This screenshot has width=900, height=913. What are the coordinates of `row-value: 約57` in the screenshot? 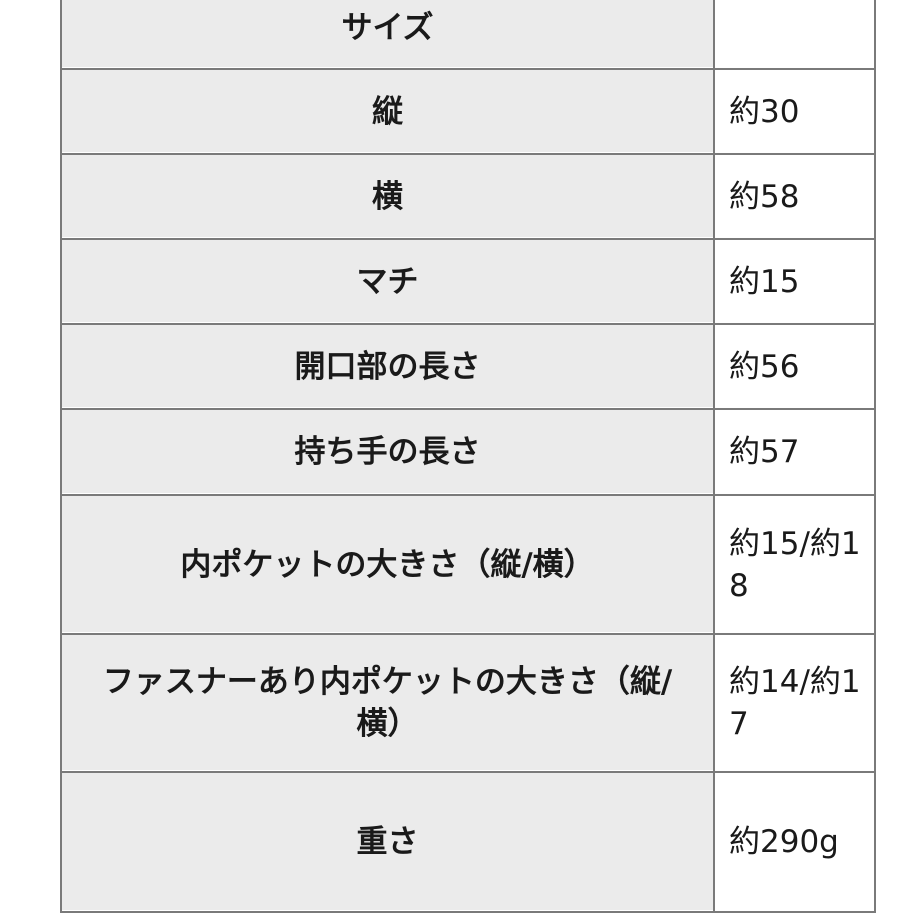 It's located at (795, 453).